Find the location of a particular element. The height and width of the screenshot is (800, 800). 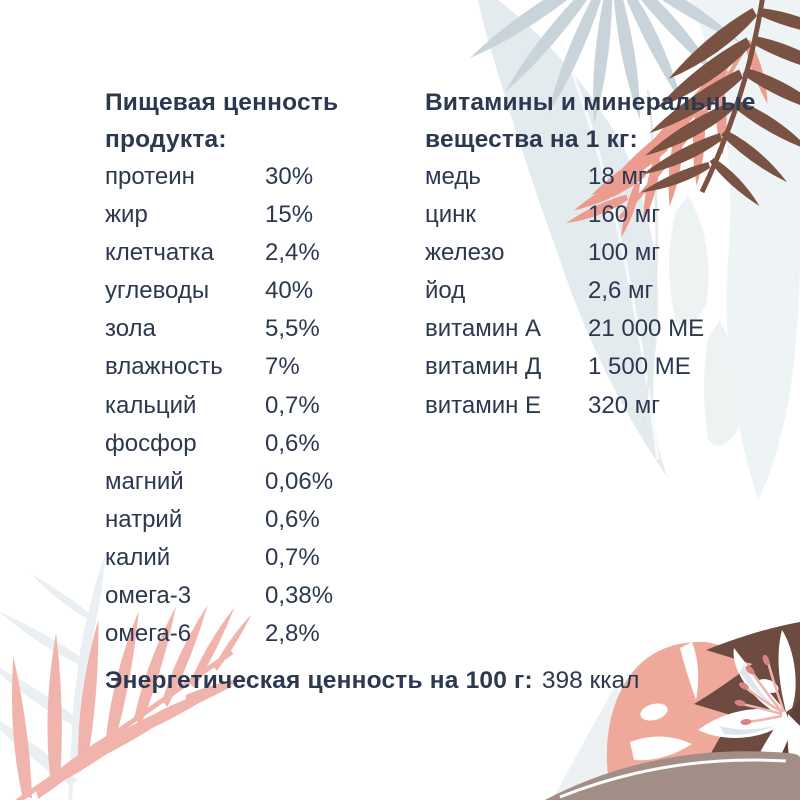

vitamin-value: 160 мг is located at coordinates (624, 215).